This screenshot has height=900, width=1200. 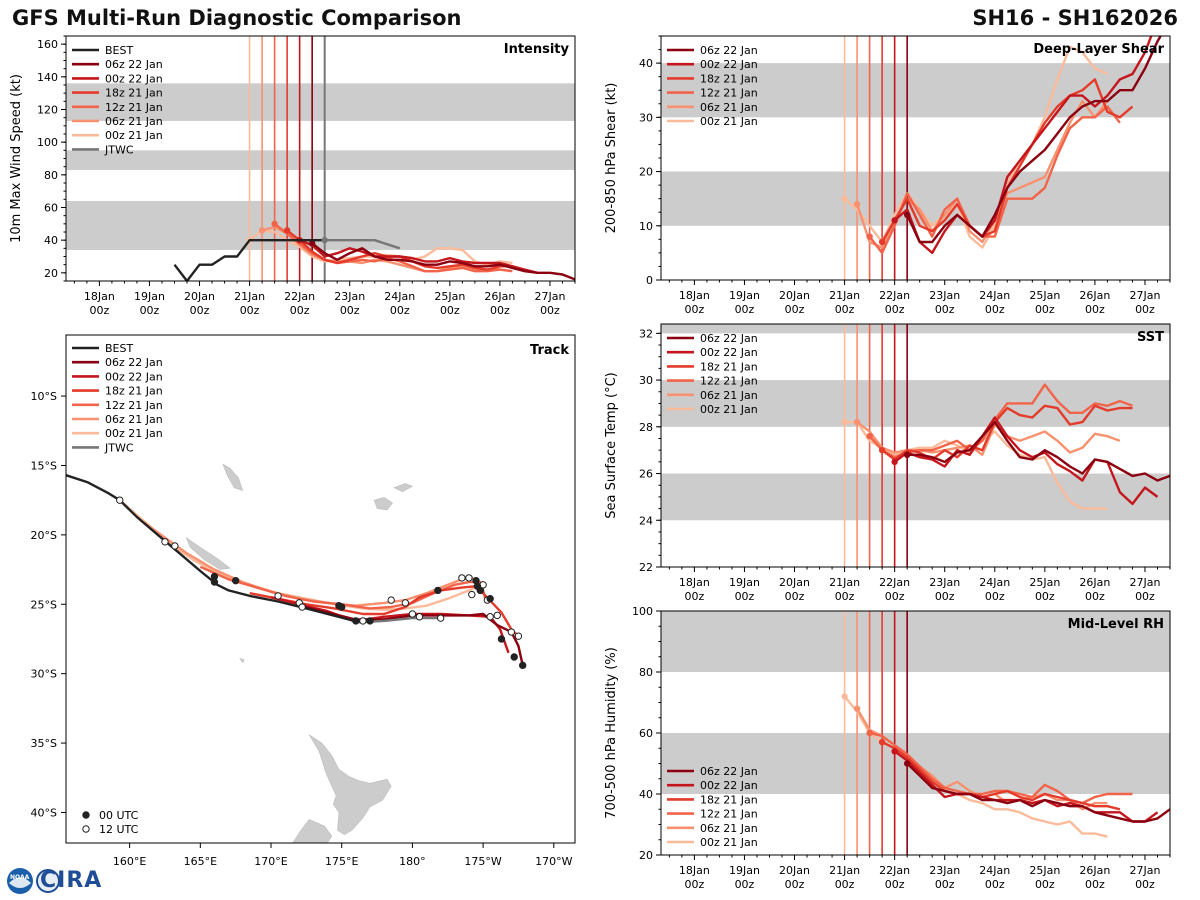 What do you see at coordinates (694, 582) in the screenshot?
I see `sst-xtick-label: 18Jan` at bounding box center [694, 582].